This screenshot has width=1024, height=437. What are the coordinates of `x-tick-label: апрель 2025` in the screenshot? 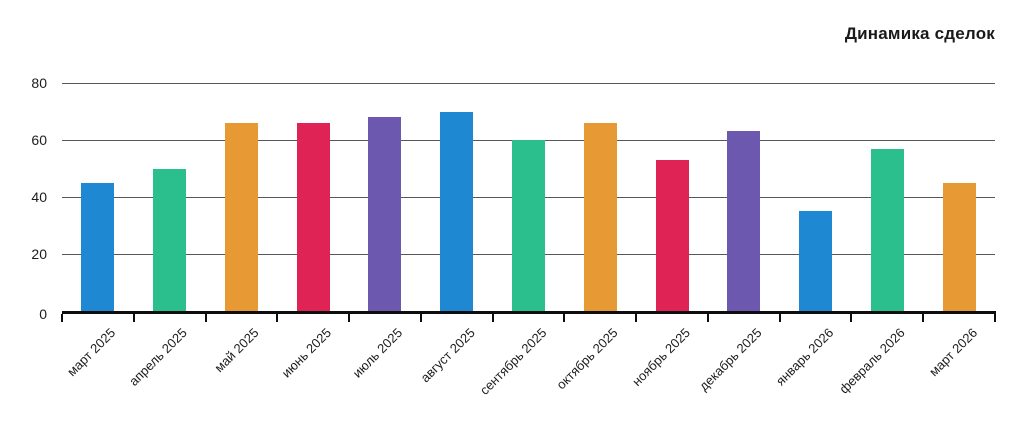 It's located at (158, 357).